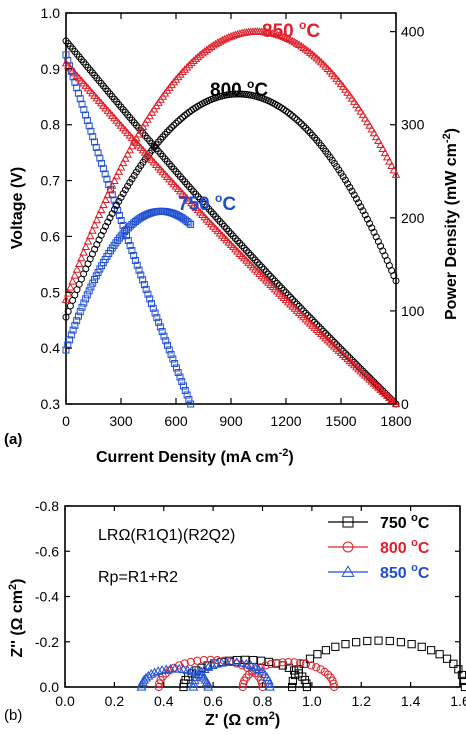 The width and height of the screenshot is (466, 735). What do you see at coordinates (413, 218) in the screenshot?
I see `y2-tick-label-2: 200` at bounding box center [413, 218].